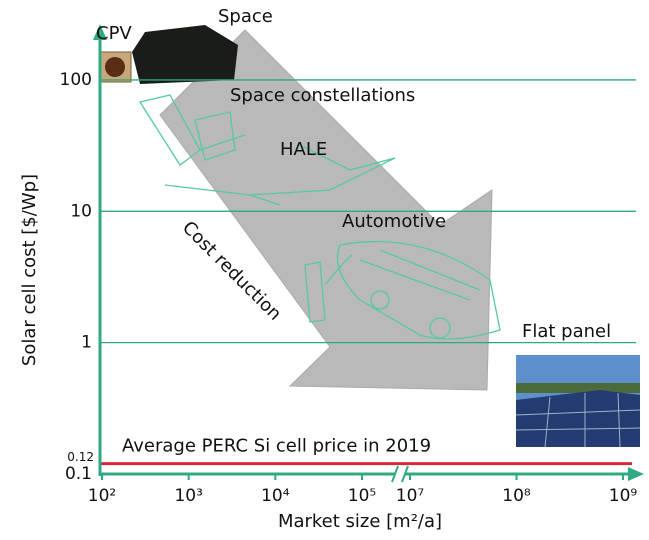 Image resolution: width=649 pixels, height=540 pixels. I want to click on annotation: Space, so click(245, 16).